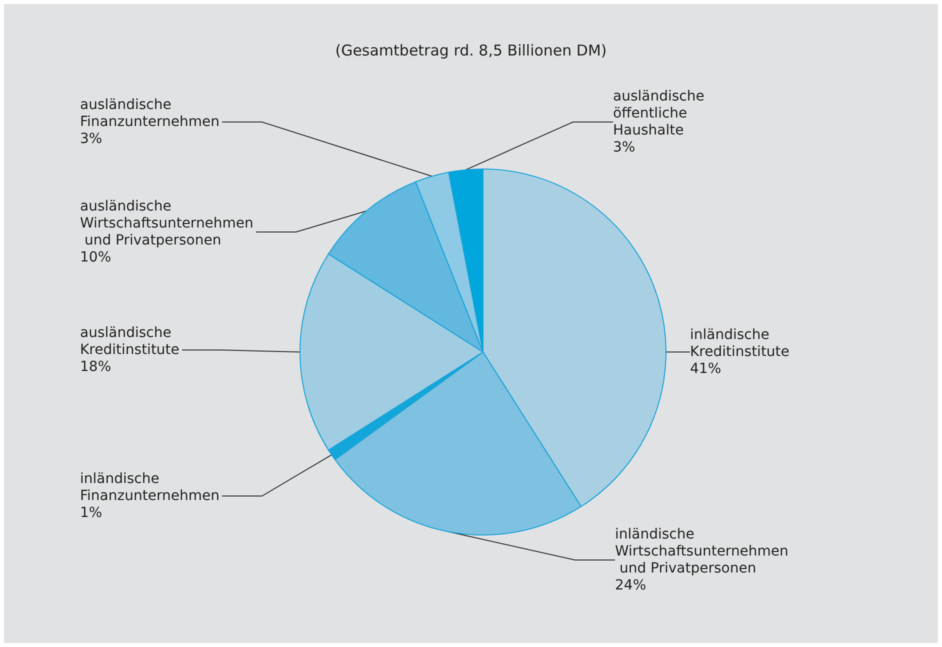 The image size is (942, 647). I want to click on data-label: 24%, so click(630, 586).